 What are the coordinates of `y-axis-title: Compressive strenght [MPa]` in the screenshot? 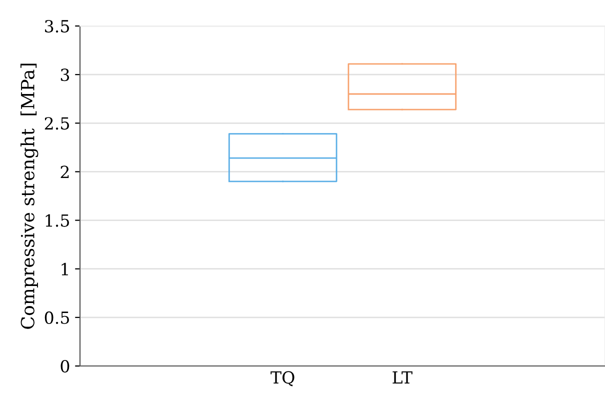 It's located at (29, 196).